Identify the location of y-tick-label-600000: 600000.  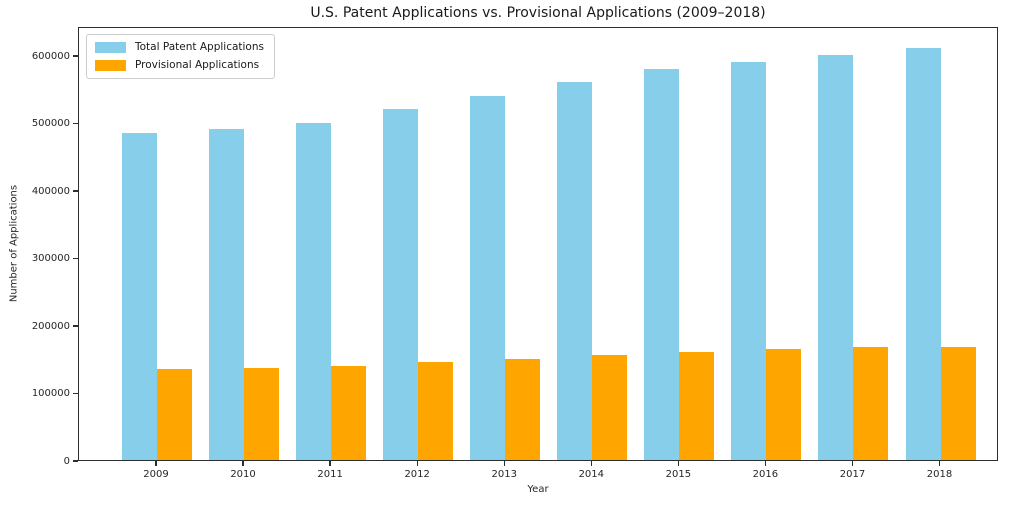
(50, 56).